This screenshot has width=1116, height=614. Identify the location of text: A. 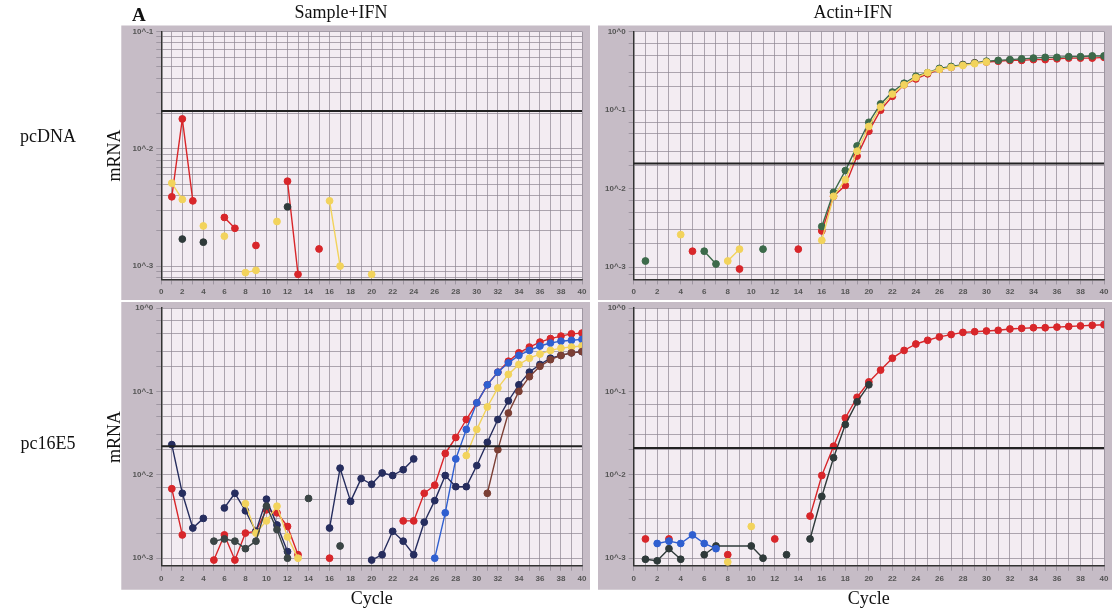
(139, 15).